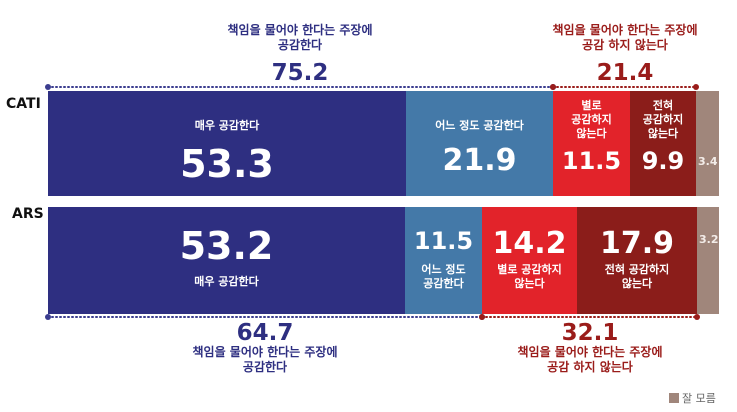  What do you see at coordinates (699, 398) in the screenshot?
I see `legend-label-dont-know: 잘 모름` at bounding box center [699, 398].